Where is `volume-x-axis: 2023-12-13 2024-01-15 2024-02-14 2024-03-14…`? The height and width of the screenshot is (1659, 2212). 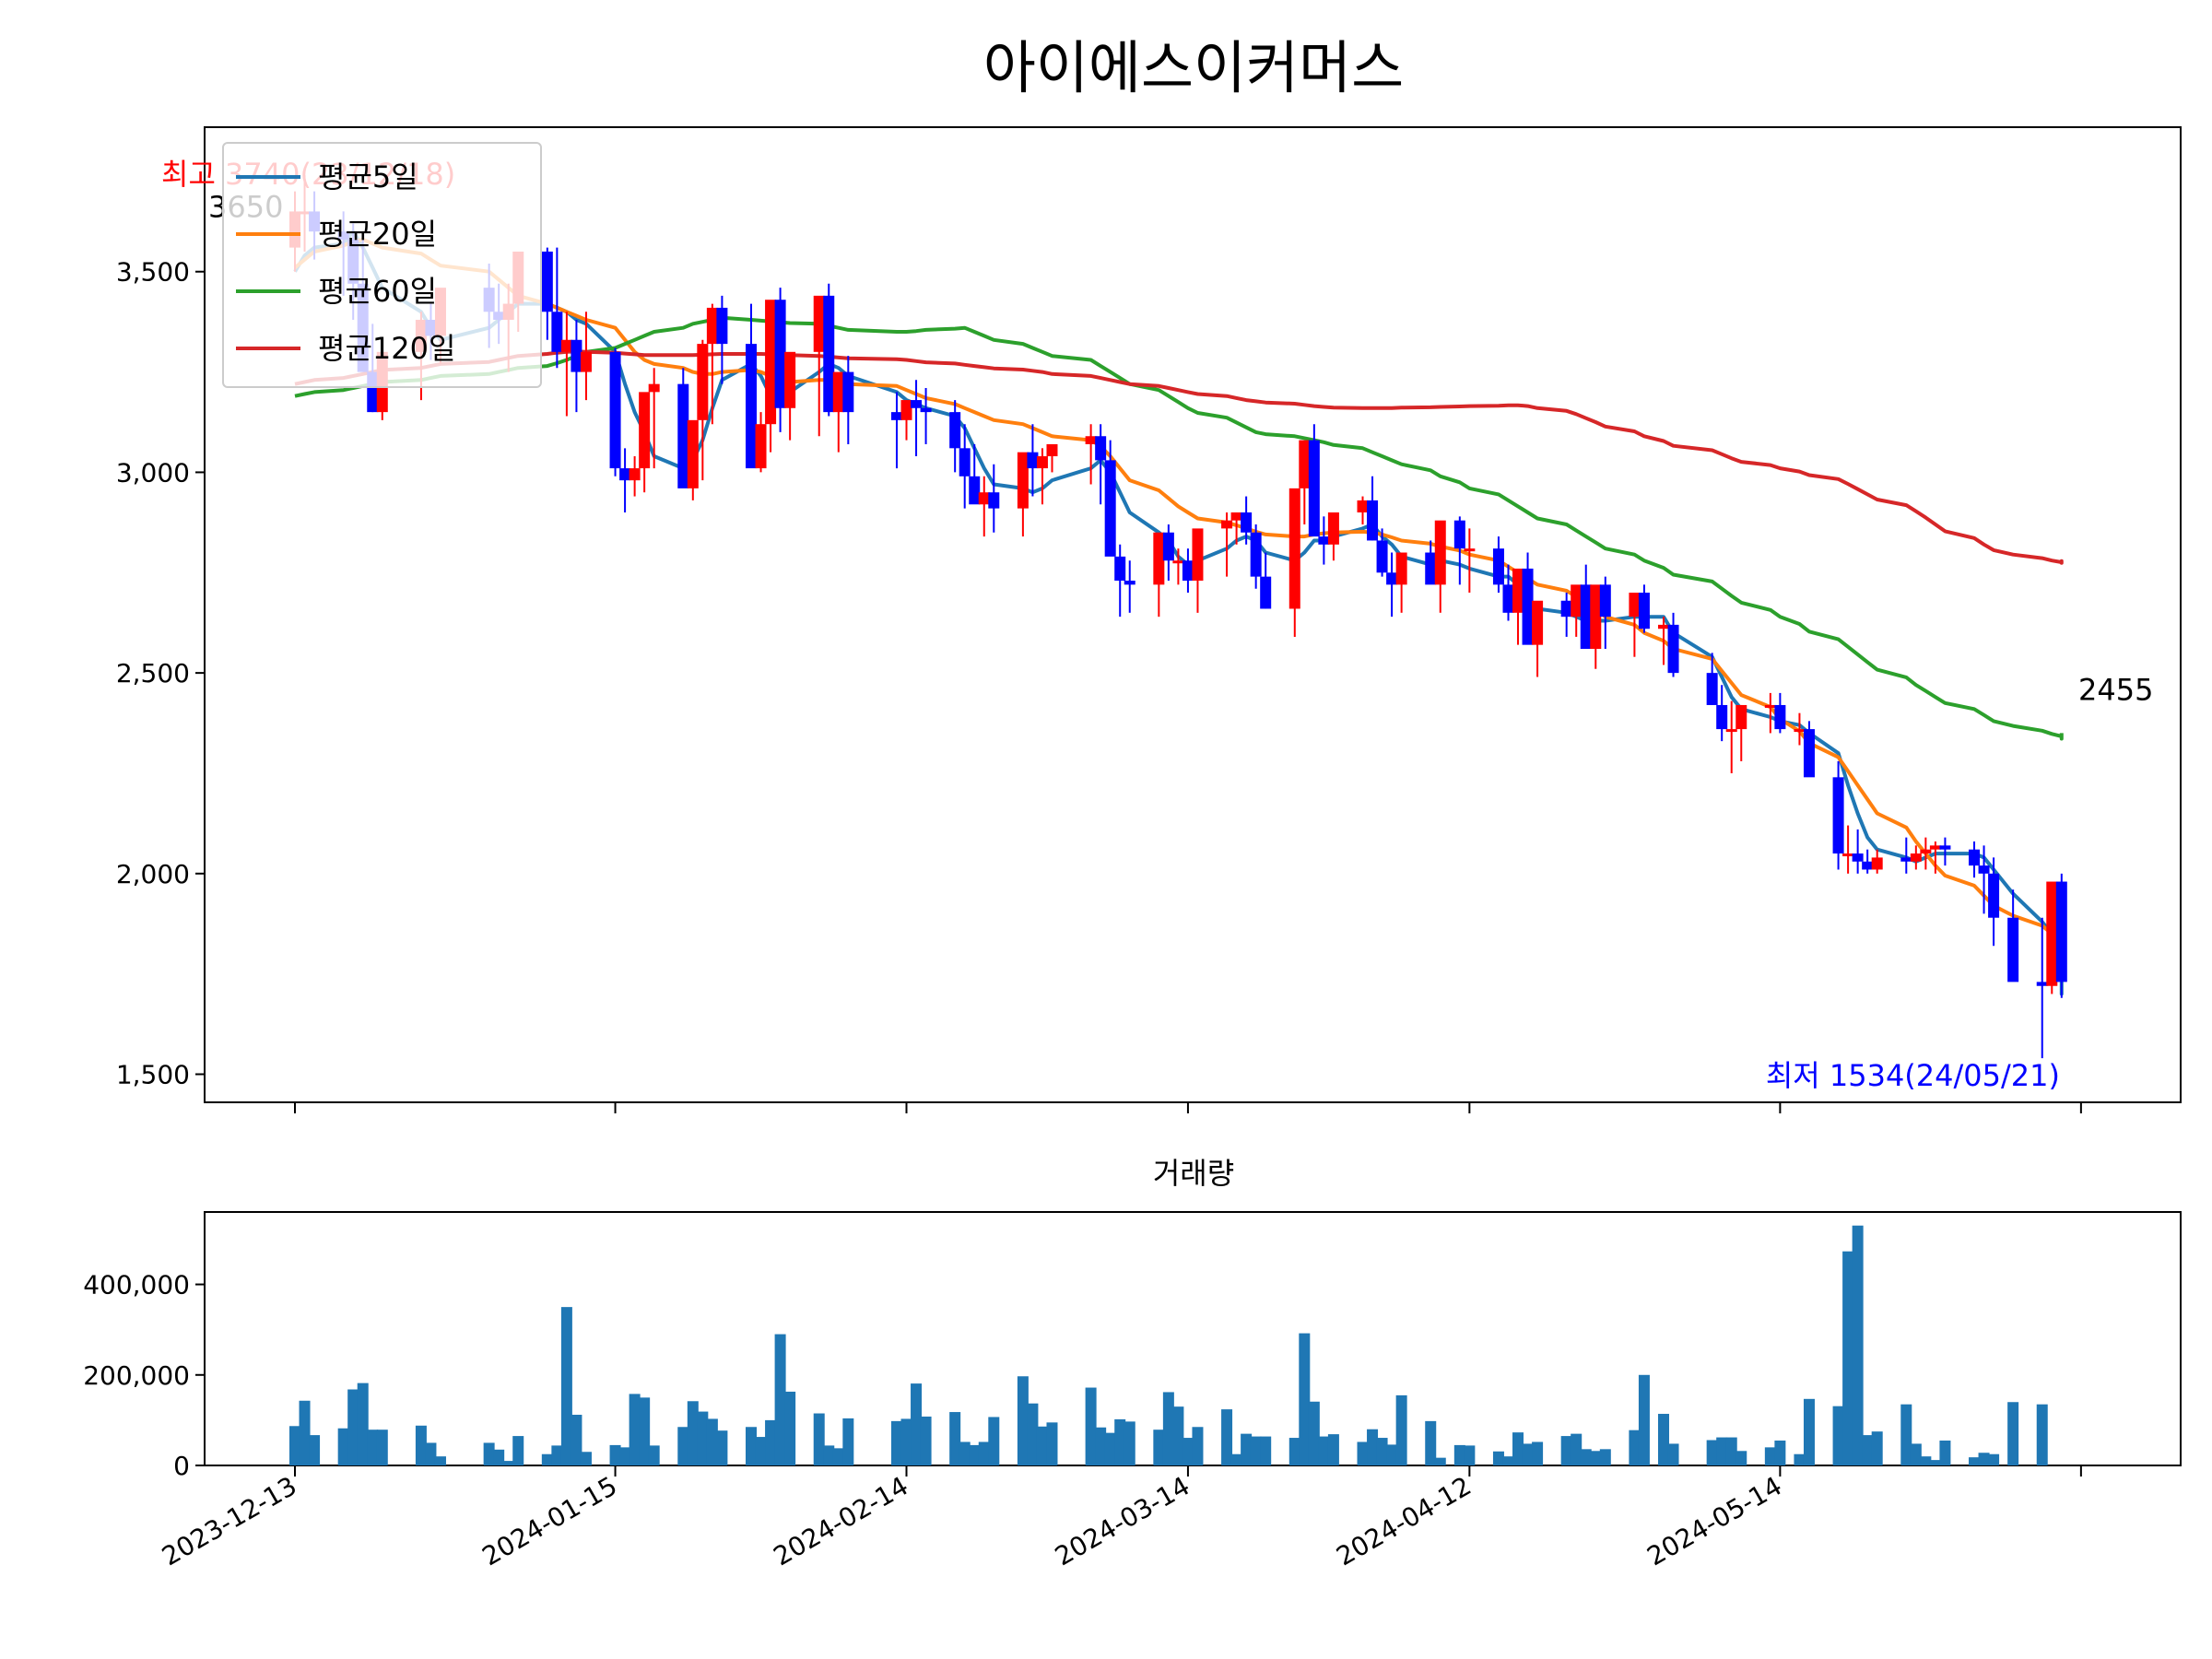 volume-x-axis: 2023-12-13 2024-01-15 2024-02-14 2024-03-14… is located at coordinates (1119, 1518).